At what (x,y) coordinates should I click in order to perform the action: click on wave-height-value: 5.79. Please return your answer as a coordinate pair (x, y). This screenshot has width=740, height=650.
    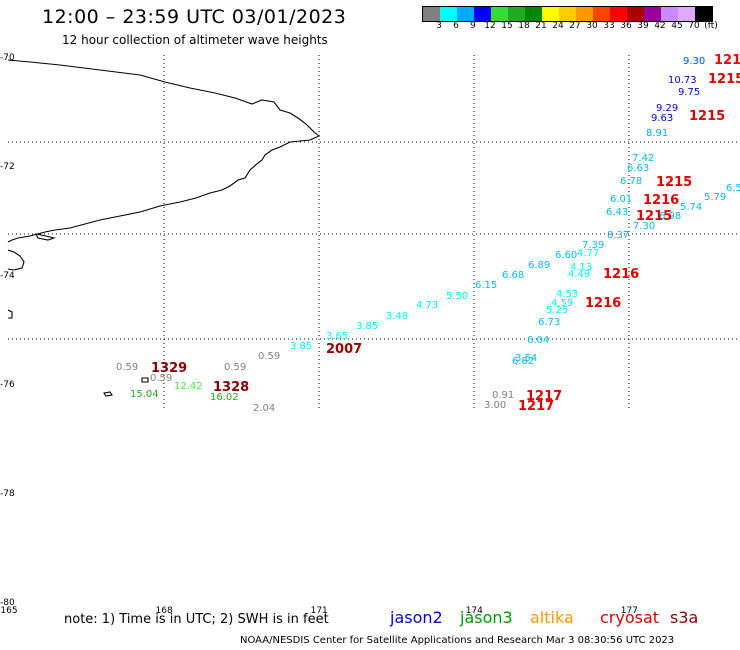
    Looking at the image, I should click on (715, 197).